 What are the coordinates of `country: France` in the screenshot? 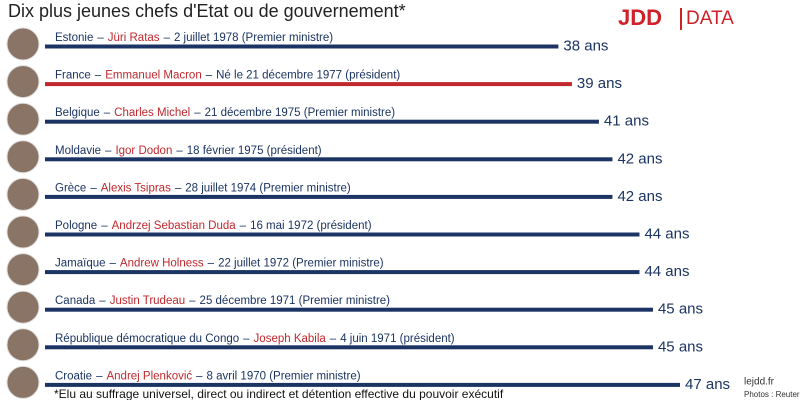 It's located at (73, 76).